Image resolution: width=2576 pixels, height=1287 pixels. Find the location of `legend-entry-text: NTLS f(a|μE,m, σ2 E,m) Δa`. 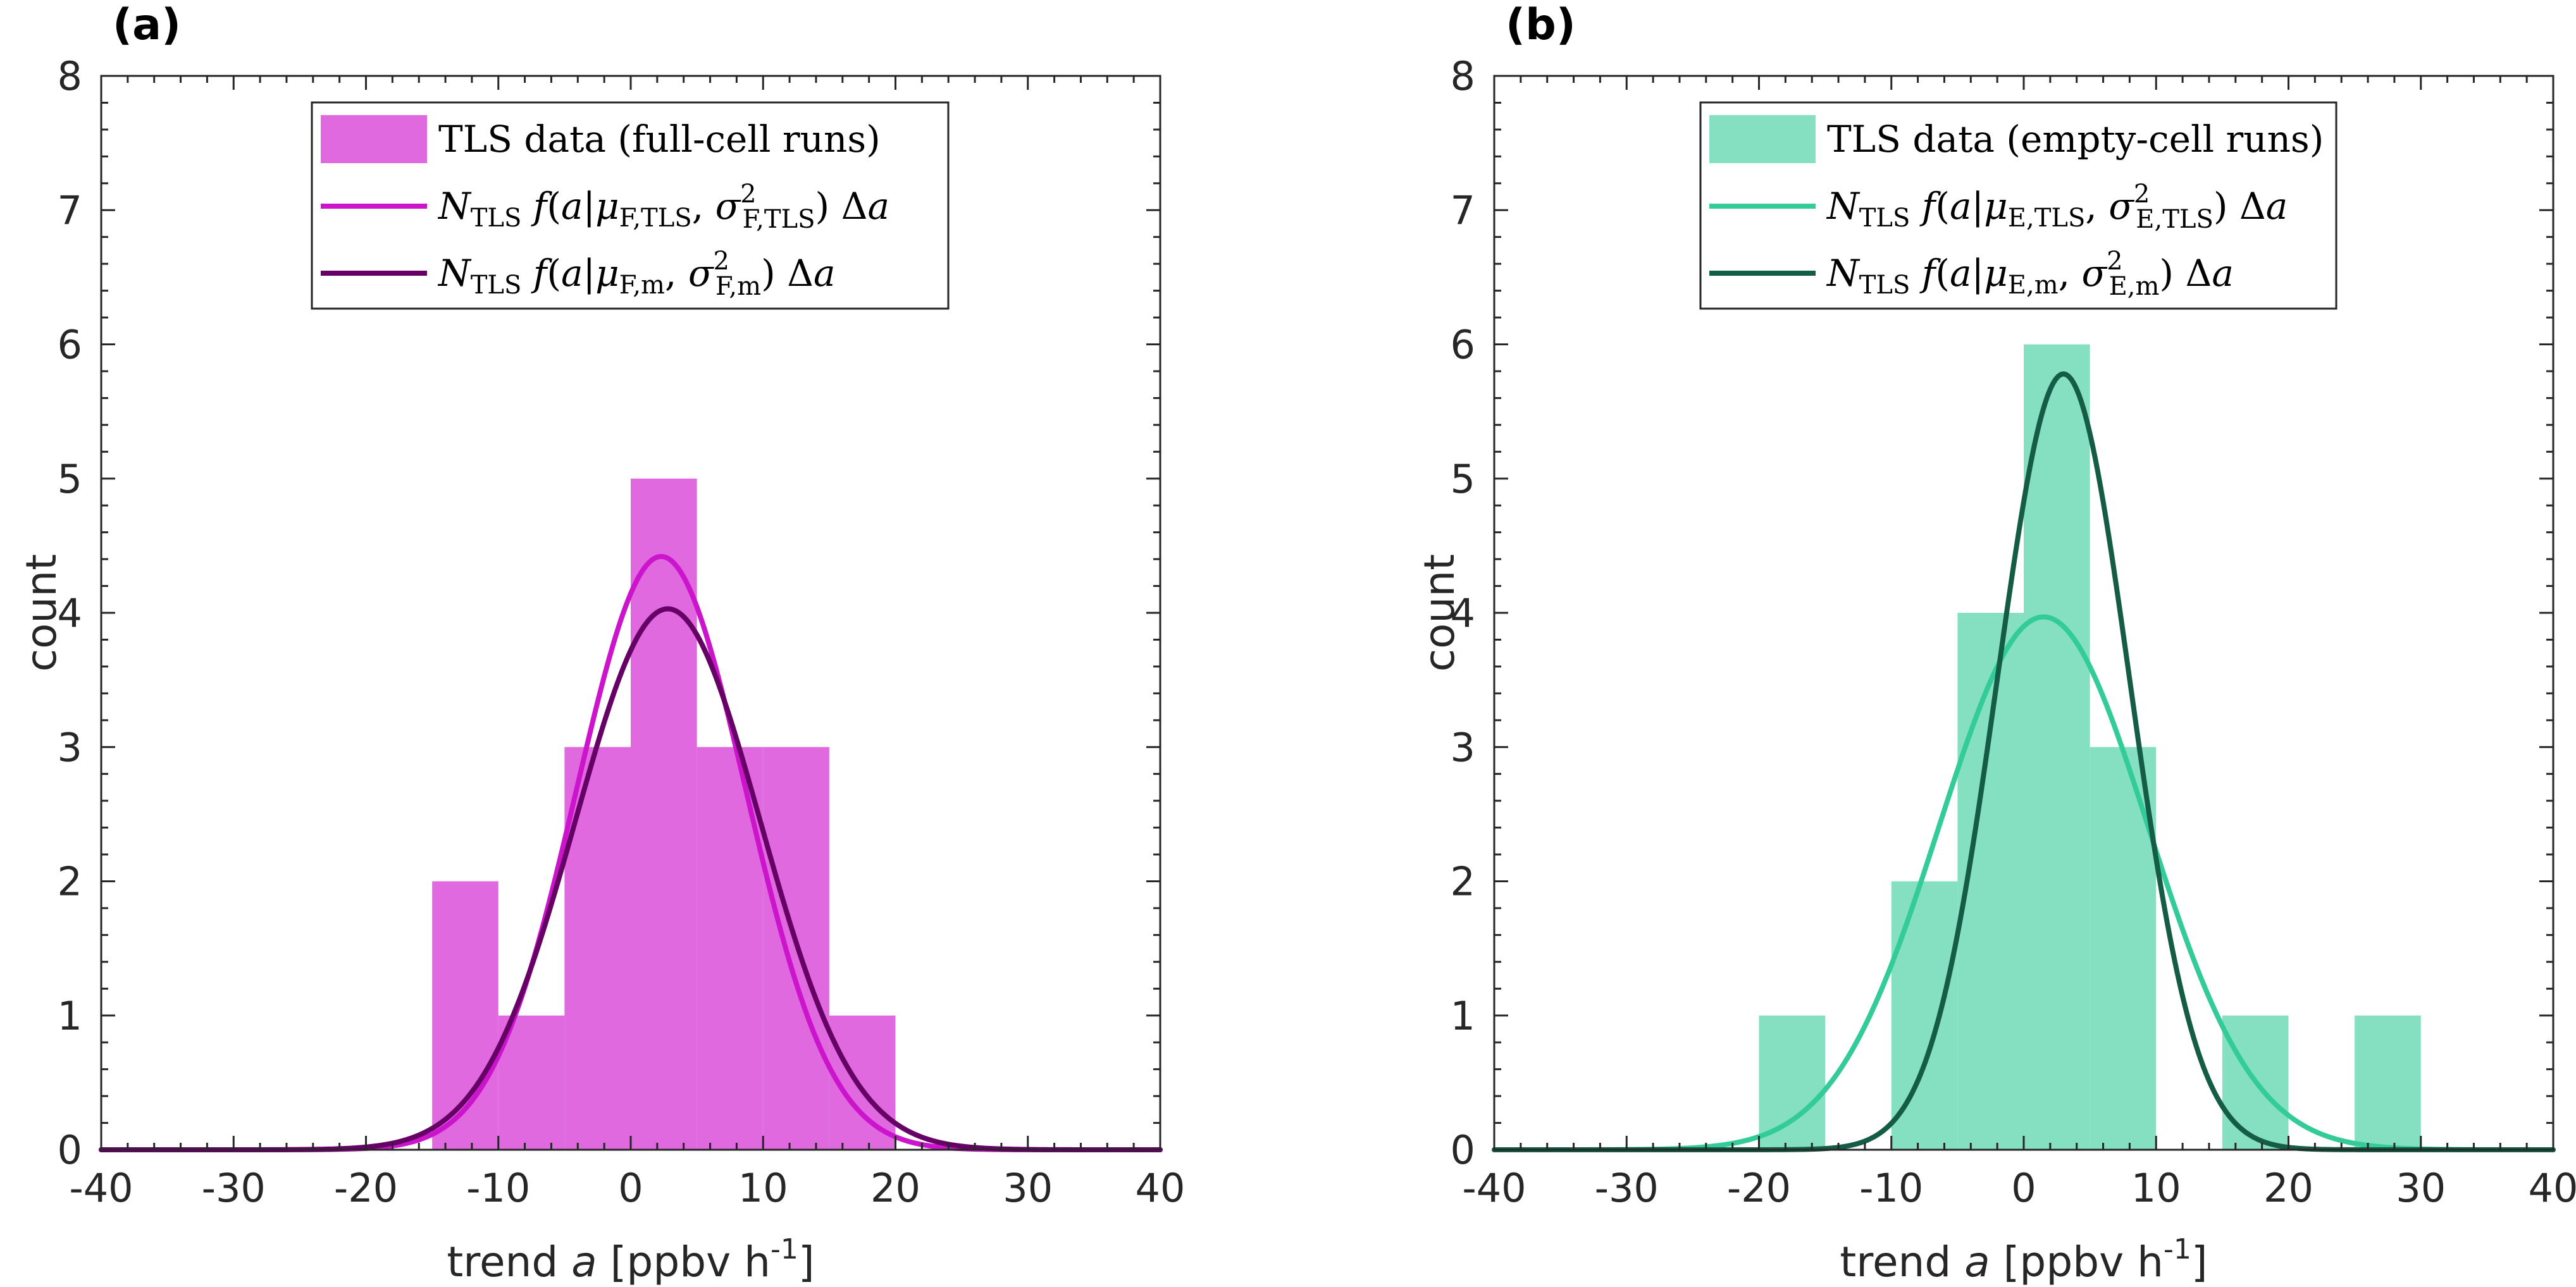

legend-entry-text: NTLS f(a|μE,m, σ2 E,m) Δa is located at coordinates (2030, 274).